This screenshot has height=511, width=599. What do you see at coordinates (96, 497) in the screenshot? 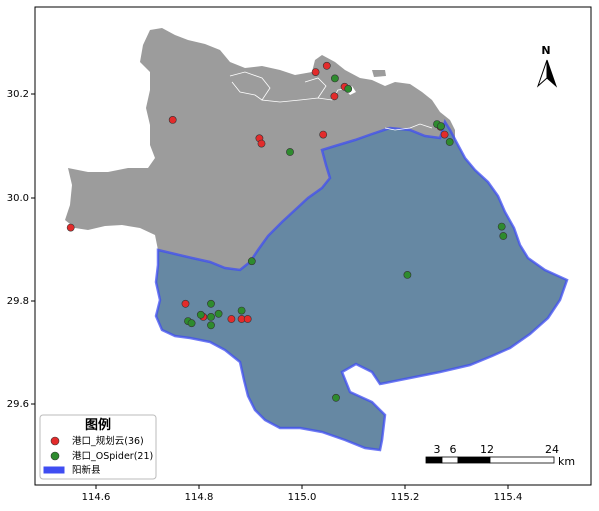
I see `x-tick-label: 114.6` at bounding box center [96, 497].